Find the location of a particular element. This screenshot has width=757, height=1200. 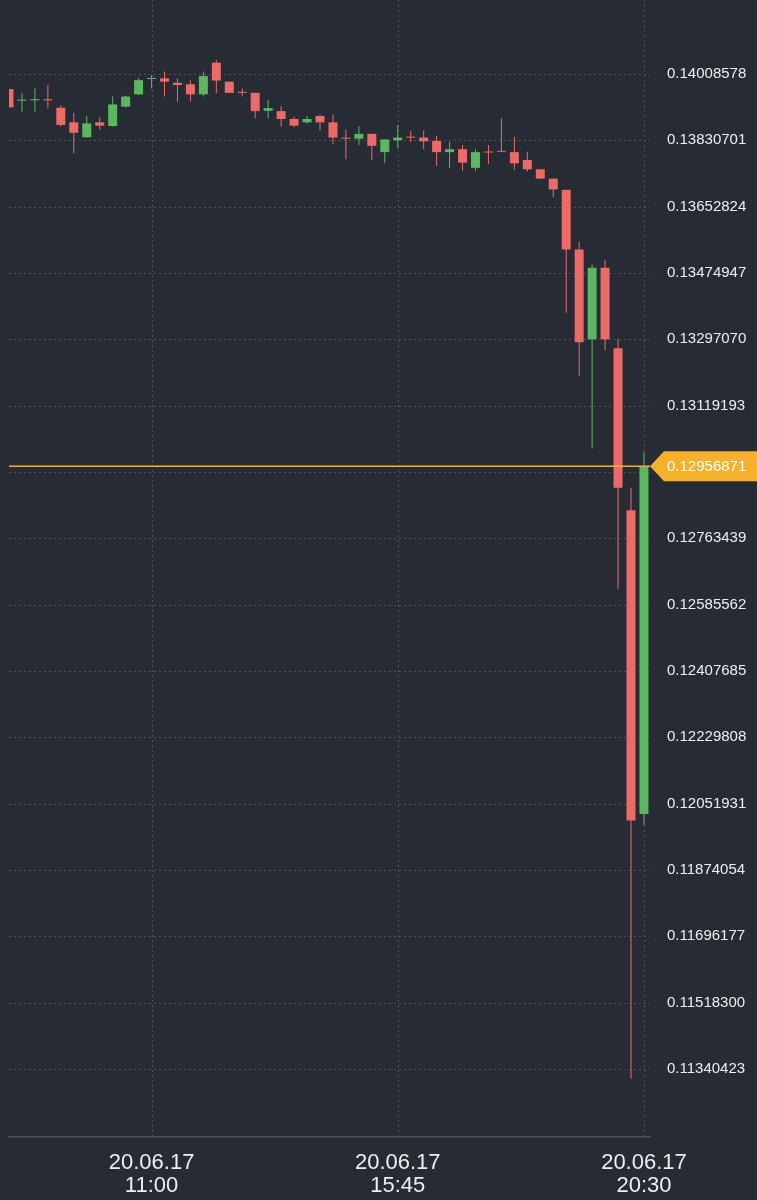

y-tick-label: 0.12229808 is located at coordinates (707, 736).